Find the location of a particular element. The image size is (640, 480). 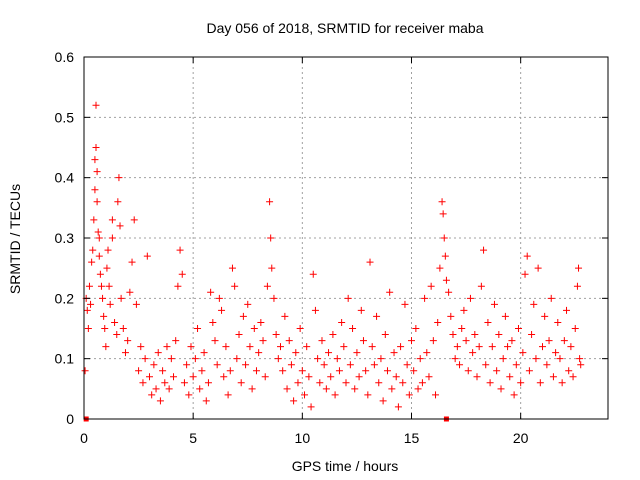

x-tick-label: 20 is located at coordinates (521, 438).